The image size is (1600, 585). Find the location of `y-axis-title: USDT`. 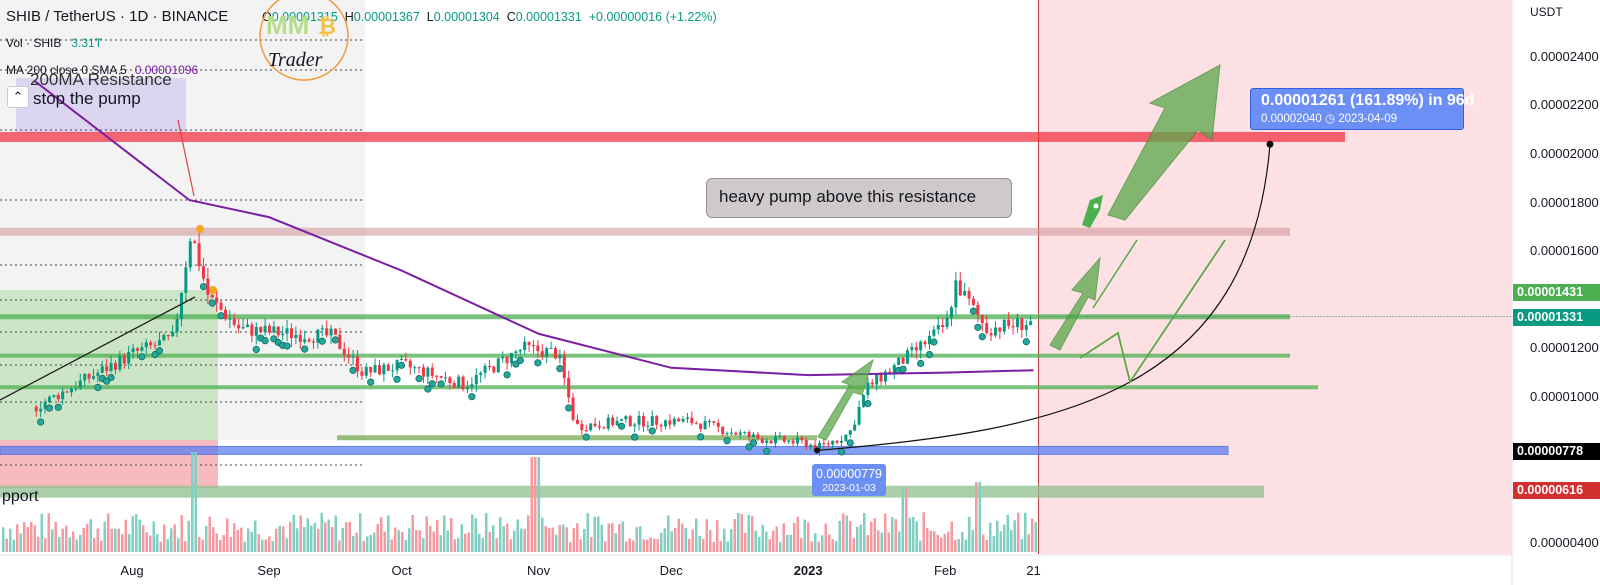

y-axis-title: USDT is located at coordinates (1546, 12).